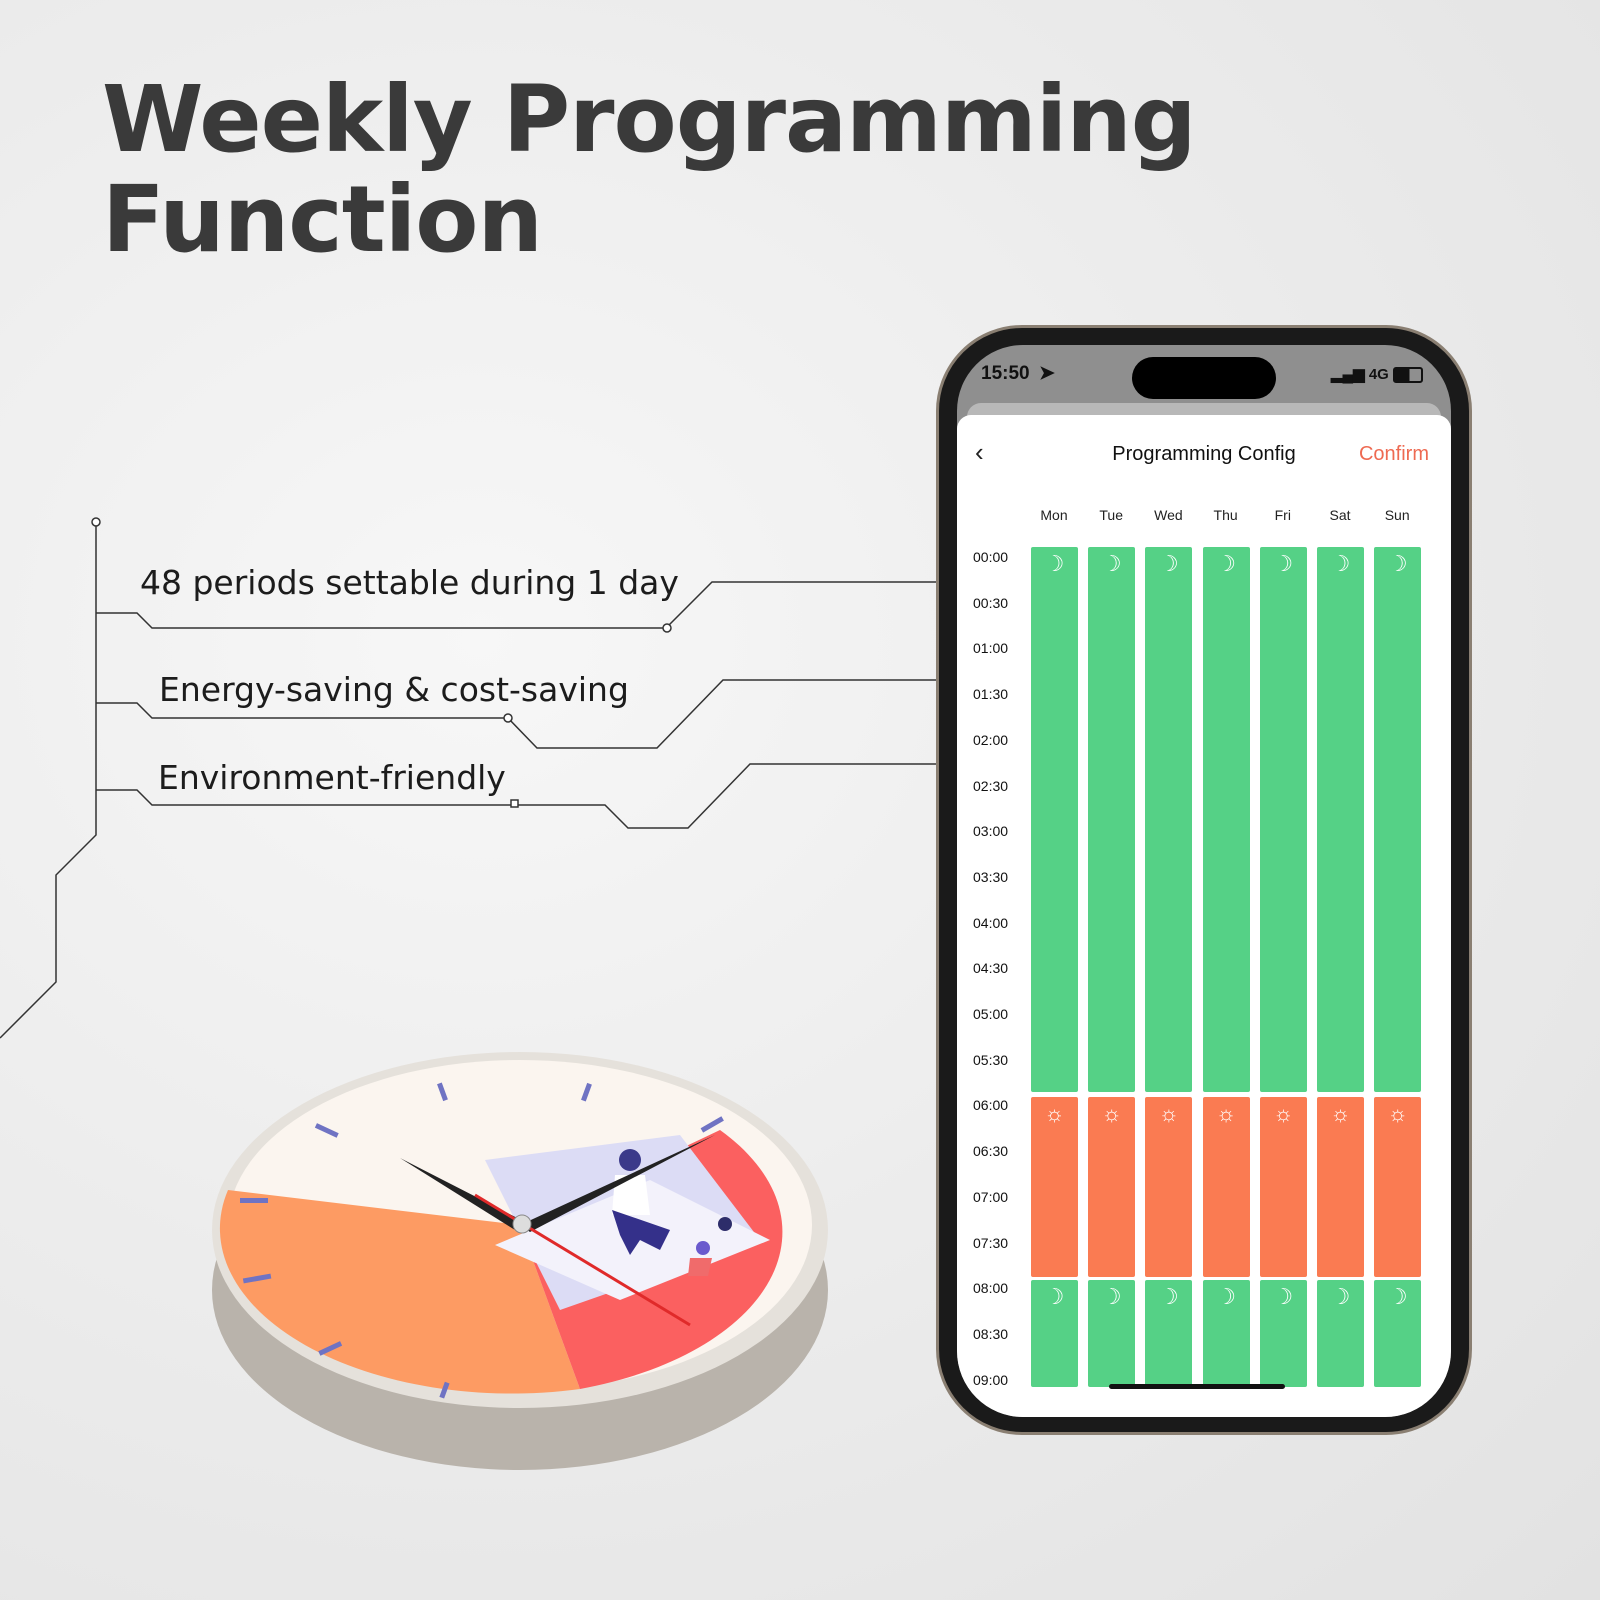  I want to click on day-header-wed: Wed, so click(1168, 515).